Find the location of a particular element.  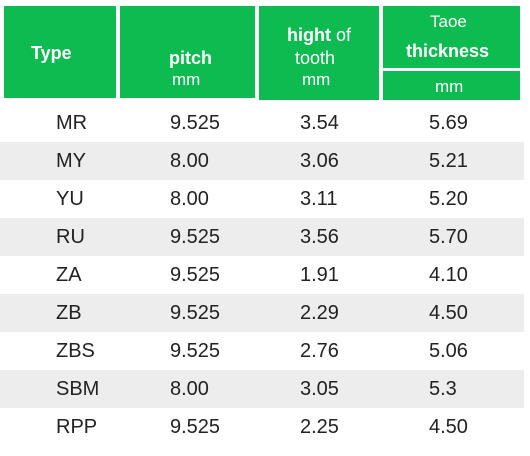

cell-type: ZBS is located at coordinates (75, 351).